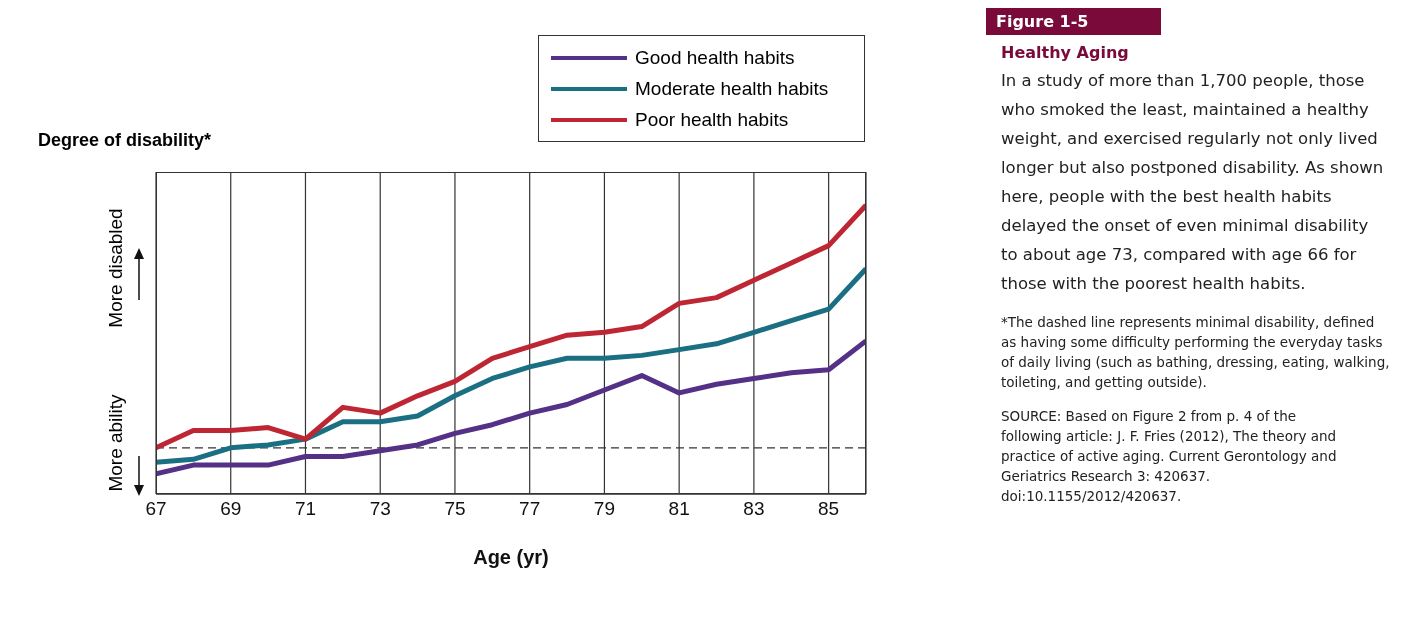 This screenshot has height=637, width=1407. I want to click on source-note: SOURCE: Based on Figure 2 from p. 4 of the following article: J. F. Fries (2012), The theory and practice of active aging. Current Gerontology and Geriatrics Research 3: 420637. doi:10.1155/2012/420637., so click(1169, 456).